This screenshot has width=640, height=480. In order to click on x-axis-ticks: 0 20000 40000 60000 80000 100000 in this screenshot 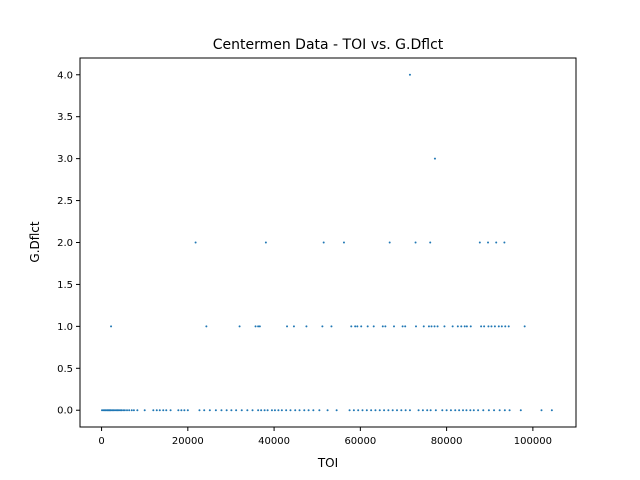, I will do `click(325, 437)`.